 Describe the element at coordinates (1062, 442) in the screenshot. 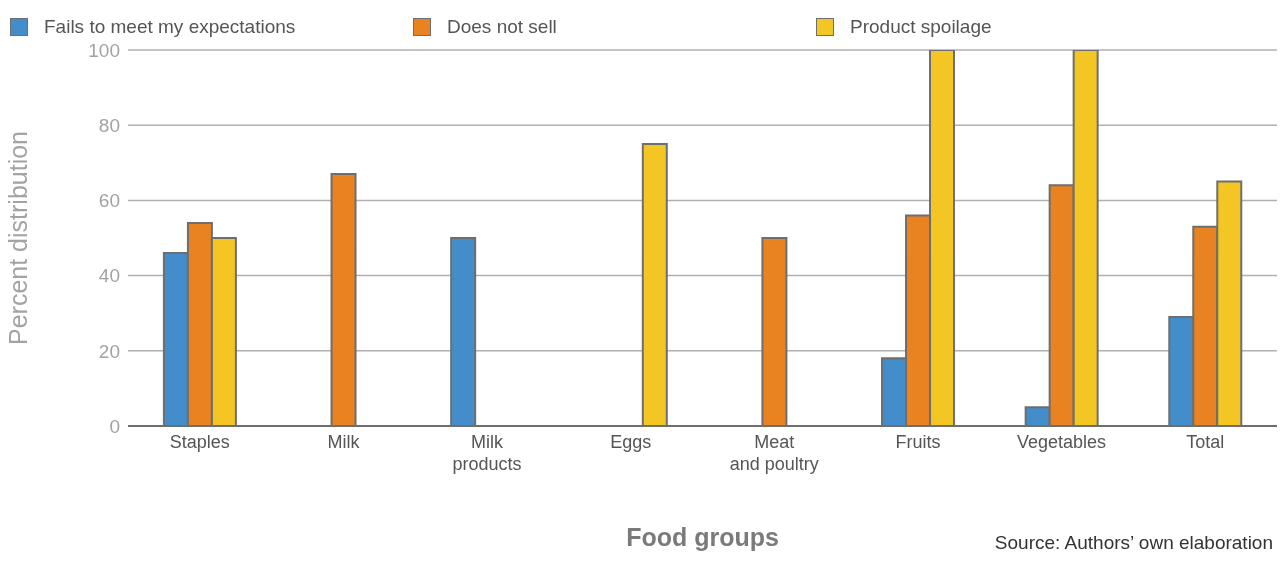

I see `x-tick-label: Vegetables` at that location.